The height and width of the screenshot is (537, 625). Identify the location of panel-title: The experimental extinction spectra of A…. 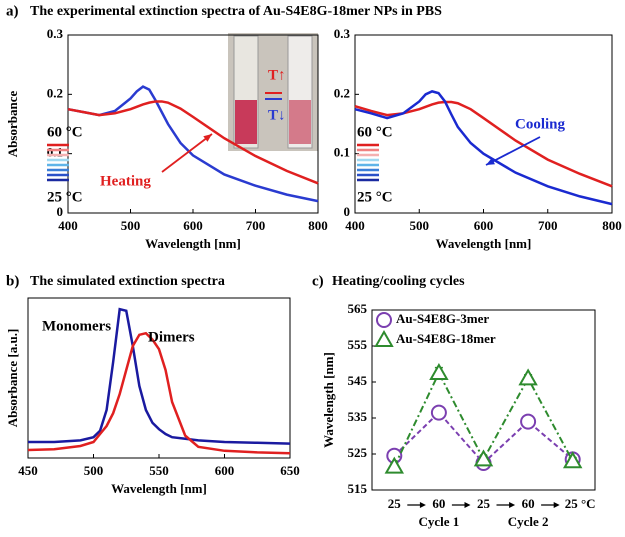
(236, 11).